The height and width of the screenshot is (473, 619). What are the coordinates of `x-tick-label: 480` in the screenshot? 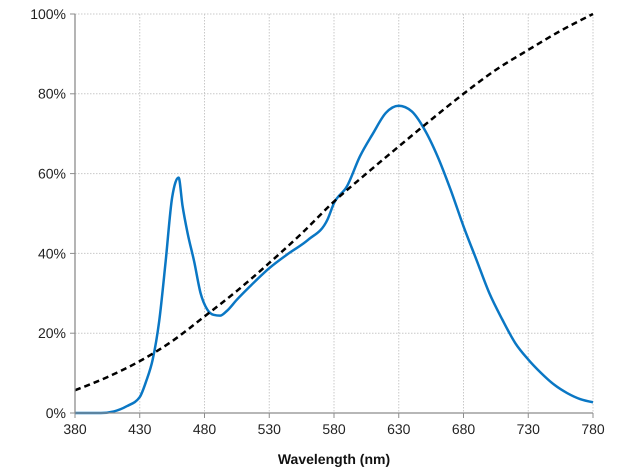 It's located at (204, 429).